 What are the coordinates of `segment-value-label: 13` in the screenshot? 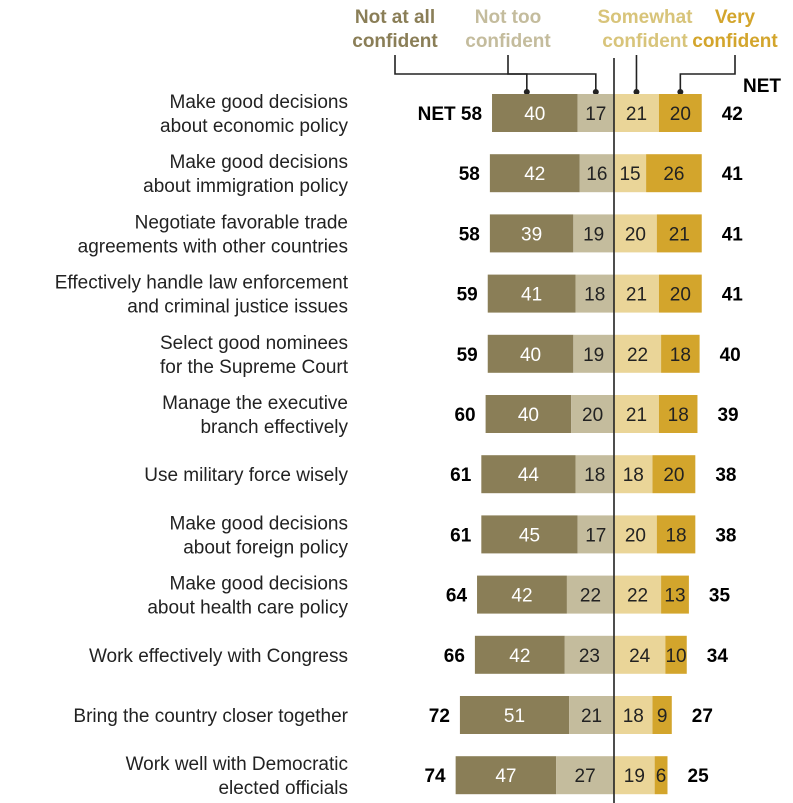 It's located at (674, 596).